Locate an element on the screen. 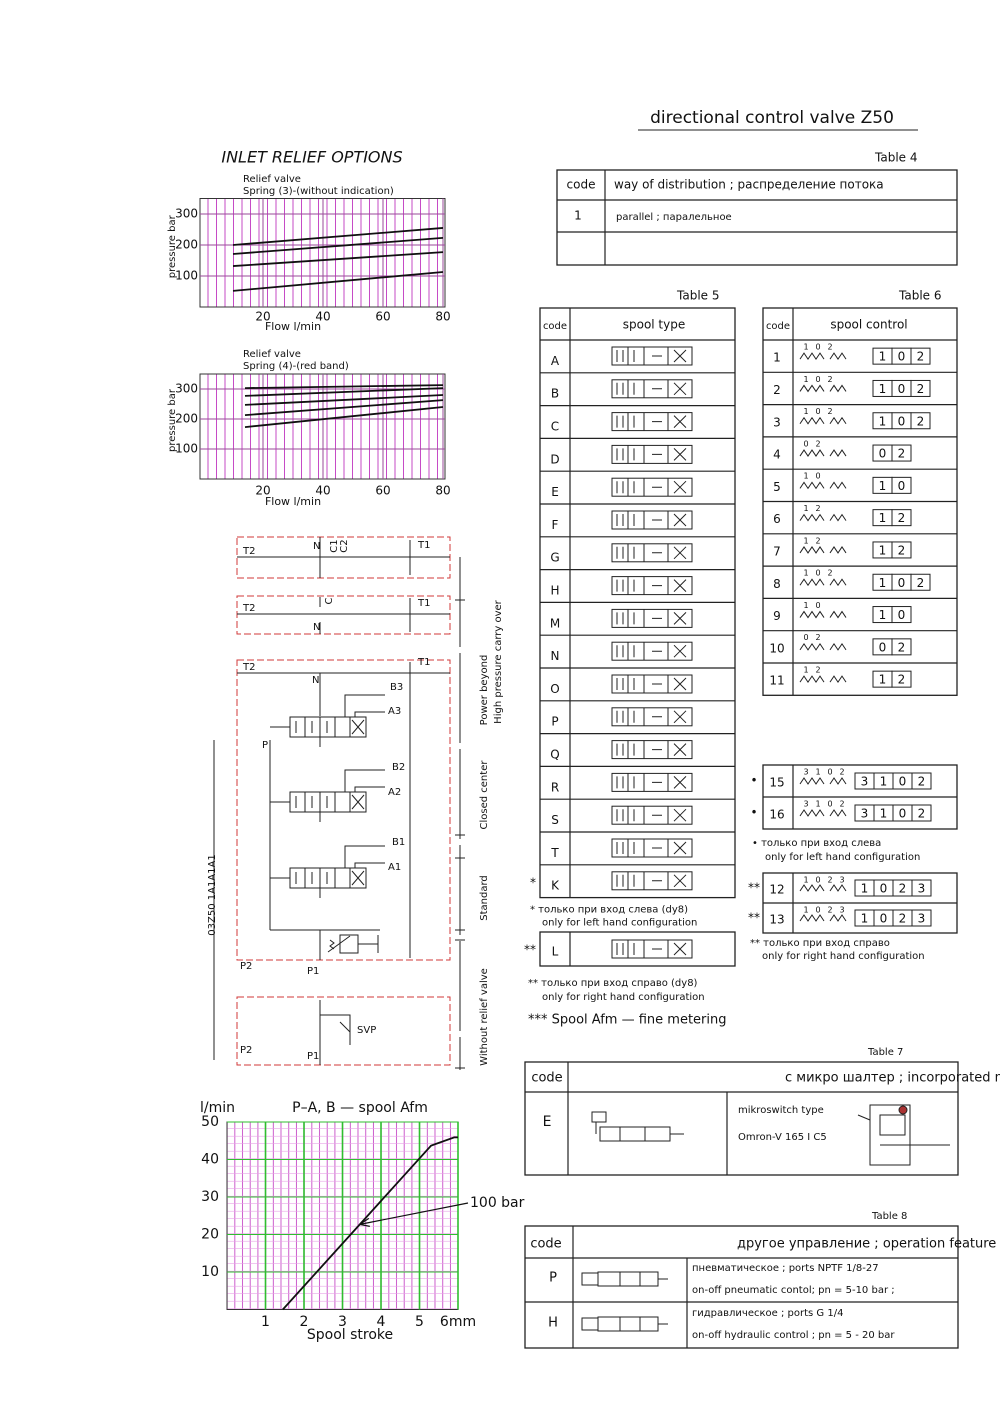 This screenshot has height=1415, width=1000. y-tick-label: 300 is located at coordinates (186, 214).